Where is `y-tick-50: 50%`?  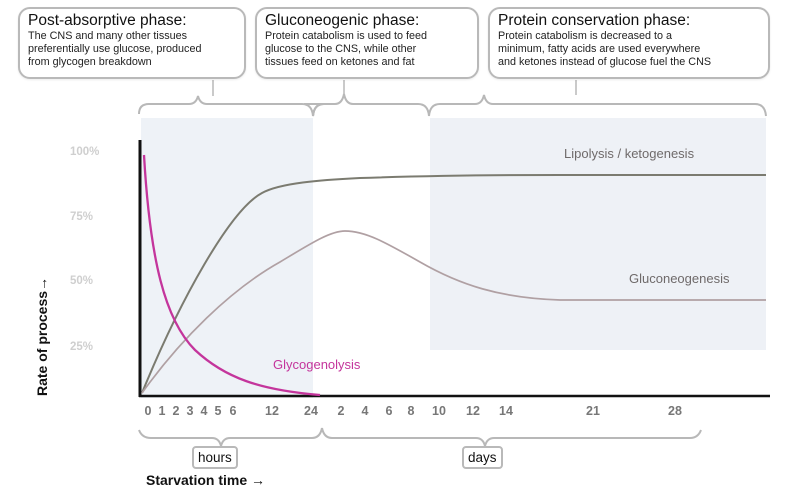
y-tick-50: 50% is located at coordinates (82, 281).